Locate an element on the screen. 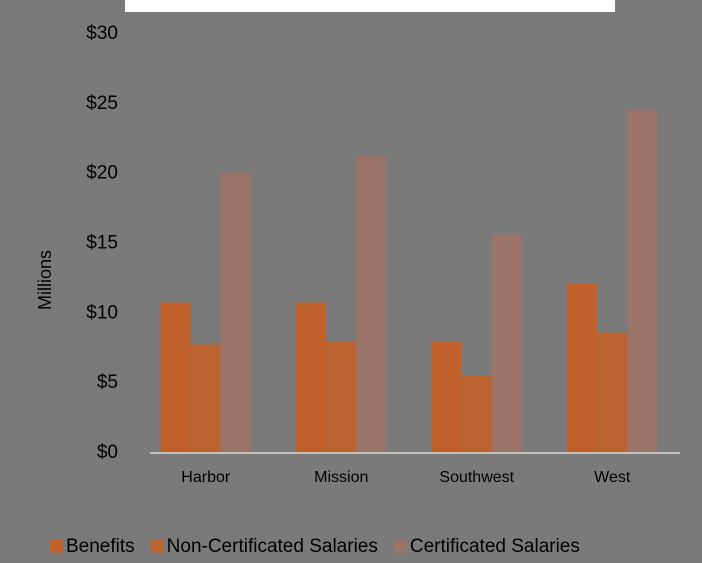 The image size is (702, 563). x-tick-label: Harbor is located at coordinates (206, 477).